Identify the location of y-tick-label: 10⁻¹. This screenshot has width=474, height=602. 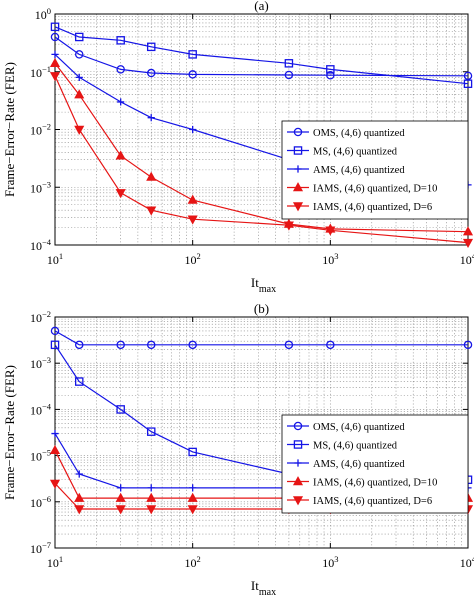
(40, 72).